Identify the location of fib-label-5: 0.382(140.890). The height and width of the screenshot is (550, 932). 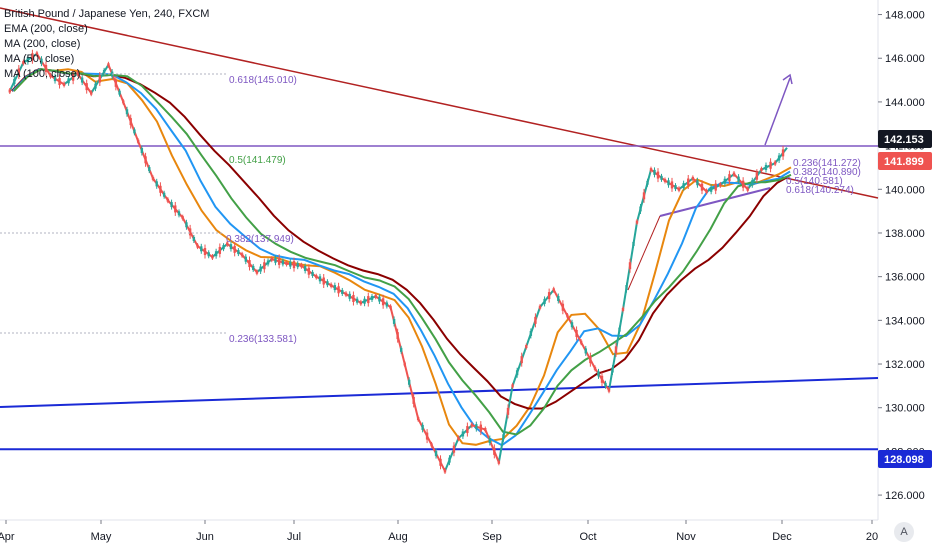
(827, 172).